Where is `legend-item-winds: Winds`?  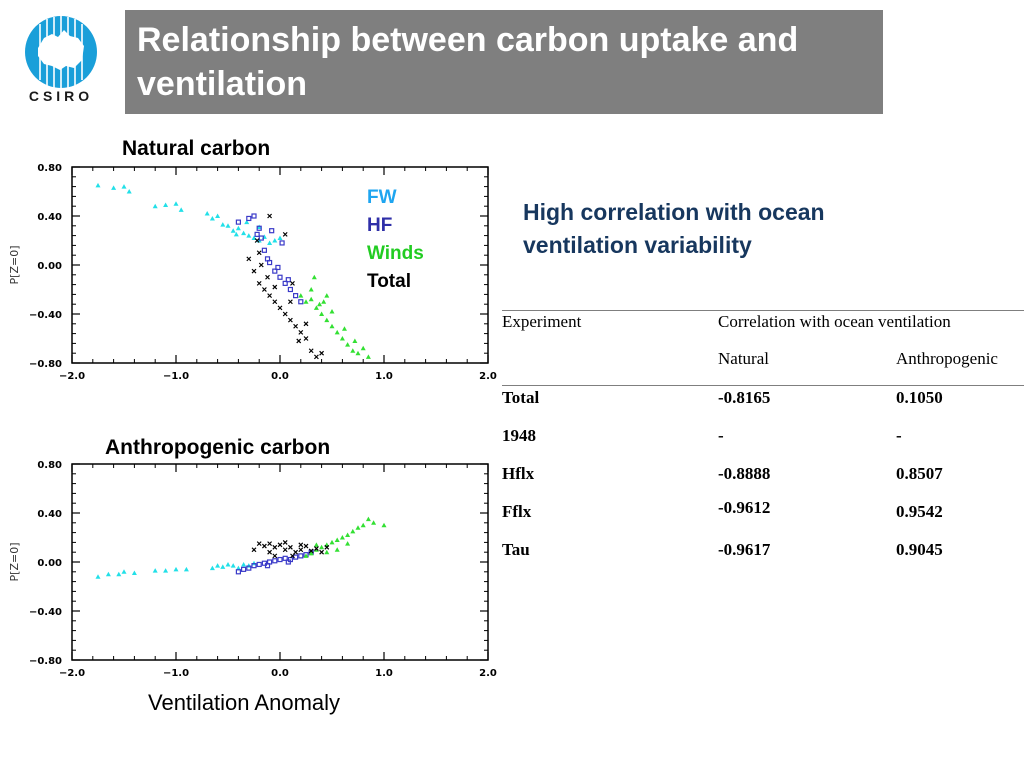
legend-item-winds: Winds is located at coordinates (395, 253).